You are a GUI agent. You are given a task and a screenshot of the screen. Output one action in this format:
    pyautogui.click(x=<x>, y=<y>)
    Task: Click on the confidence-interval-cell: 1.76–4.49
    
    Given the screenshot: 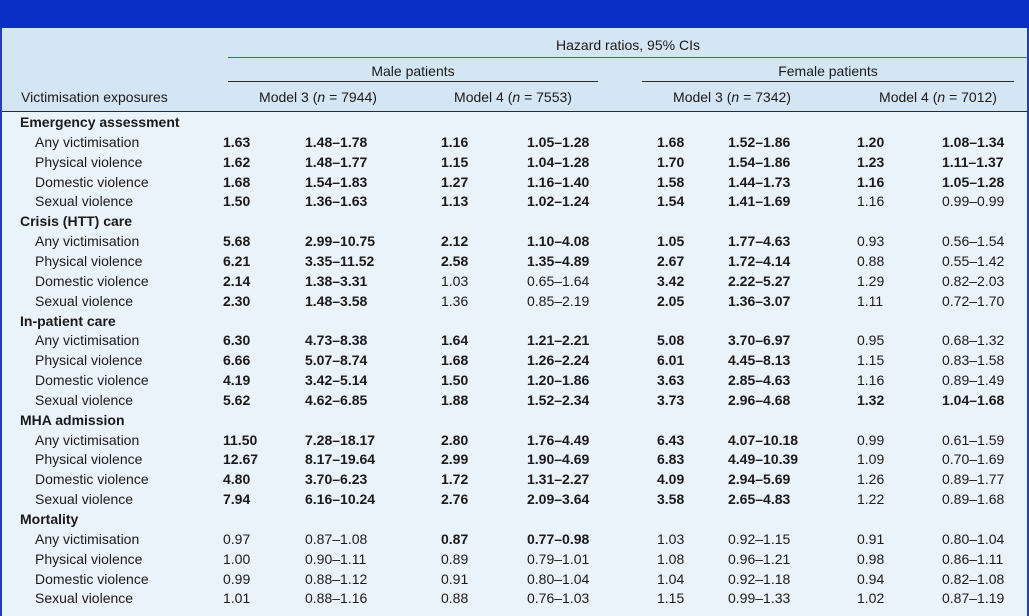 What is the action you would take?
    pyautogui.click(x=558, y=439)
    